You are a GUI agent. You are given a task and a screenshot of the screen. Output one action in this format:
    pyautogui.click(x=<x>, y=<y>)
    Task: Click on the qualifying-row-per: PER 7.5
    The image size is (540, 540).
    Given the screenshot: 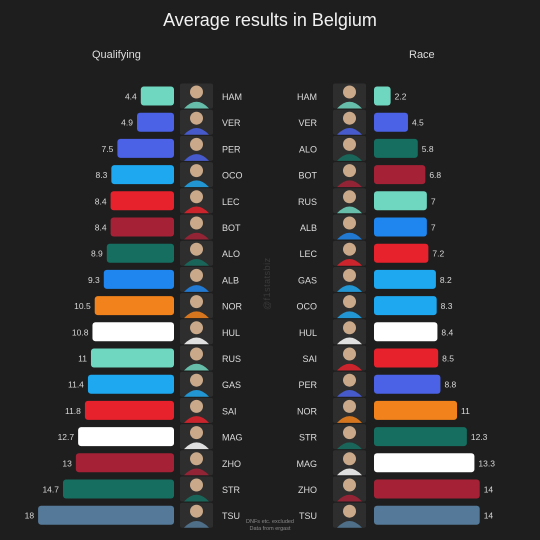 What is the action you would take?
    pyautogui.click(x=171, y=148)
    